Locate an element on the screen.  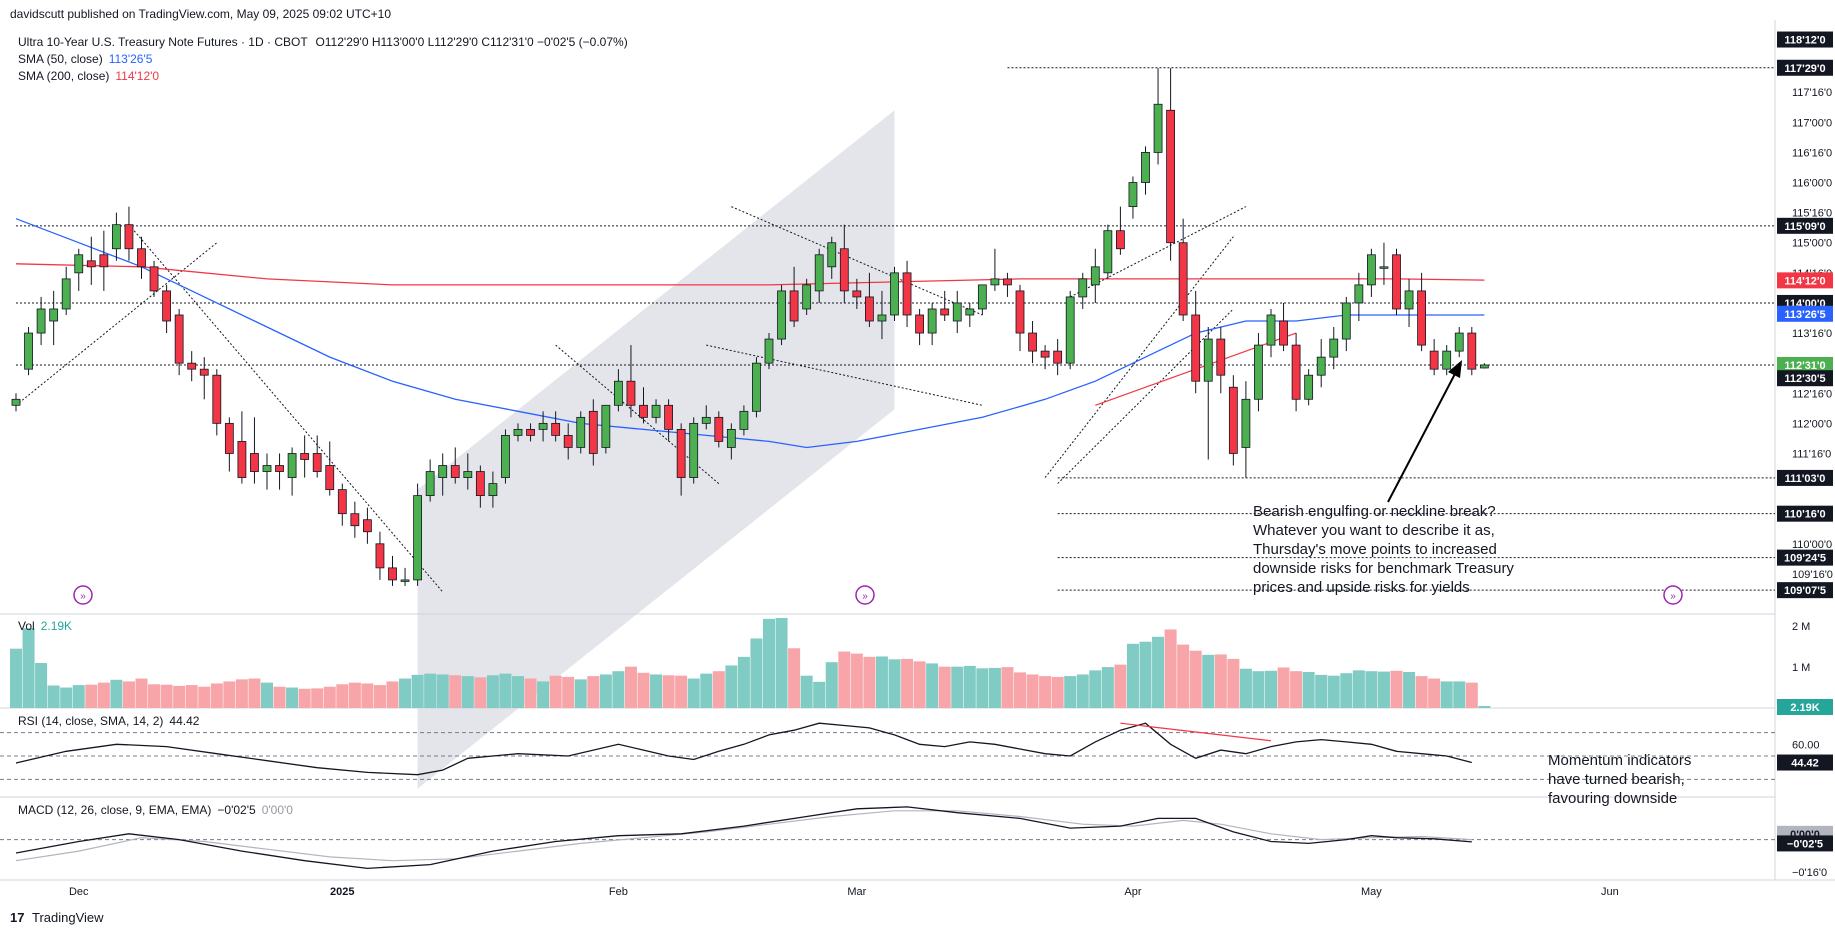
price-tag: 114'12'0 is located at coordinates (1805, 280).